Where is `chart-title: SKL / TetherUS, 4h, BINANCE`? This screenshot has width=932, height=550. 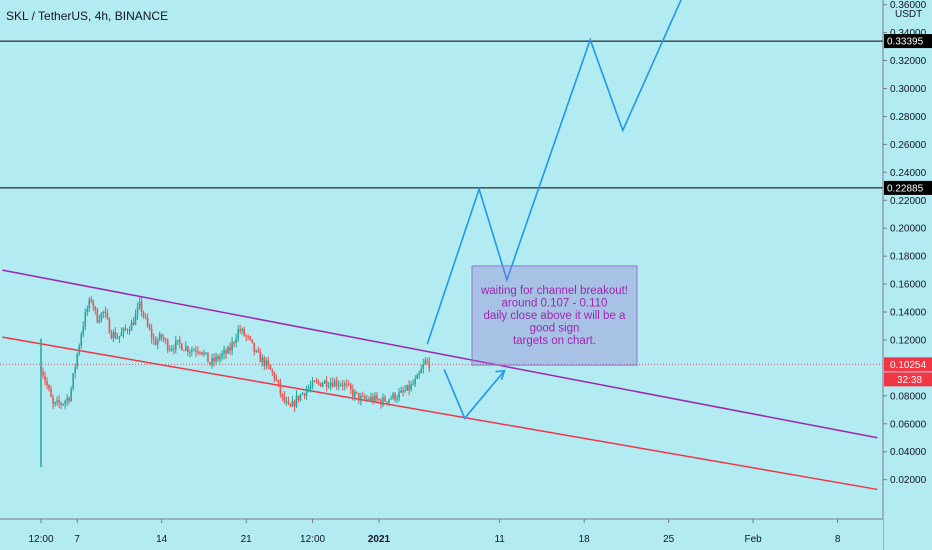 chart-title: SKL / TetherUS, 4h, BINANCE is located at coordinates (87, 16).